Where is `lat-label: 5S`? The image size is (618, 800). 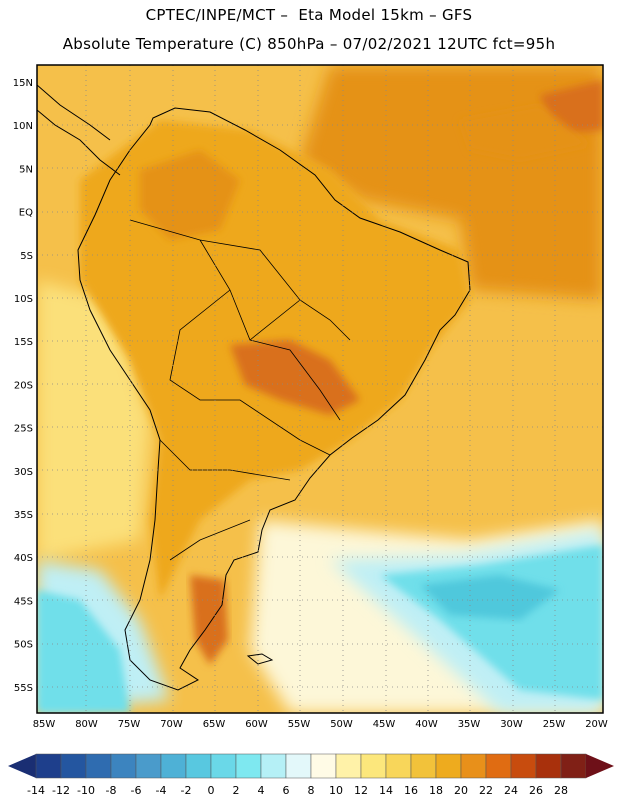 lat-label: 5S is located at coordinates (26, 256).